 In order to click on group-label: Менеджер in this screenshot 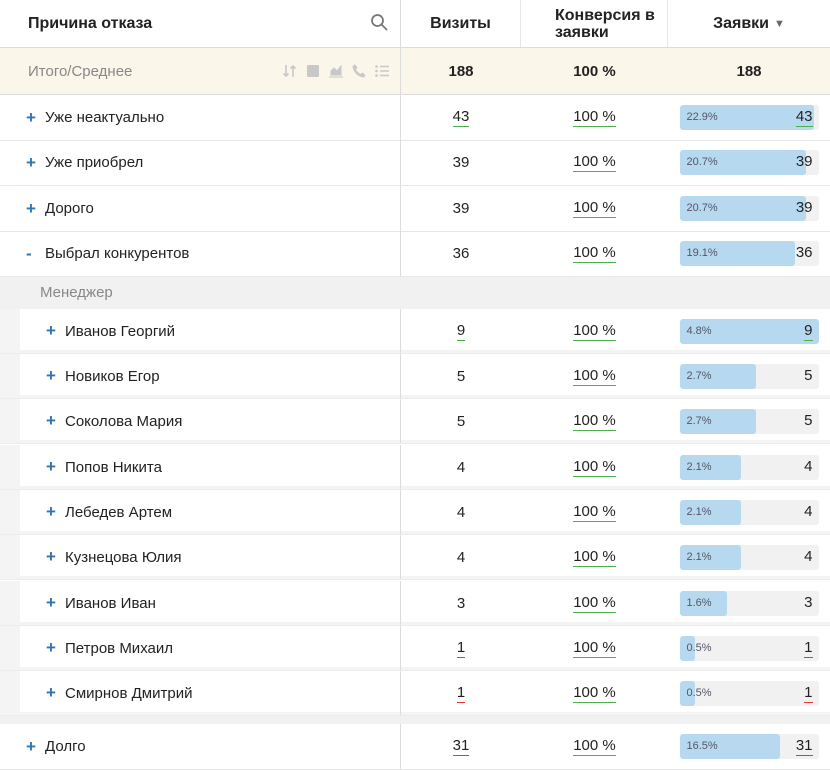, I will do `click(76, 292)`.